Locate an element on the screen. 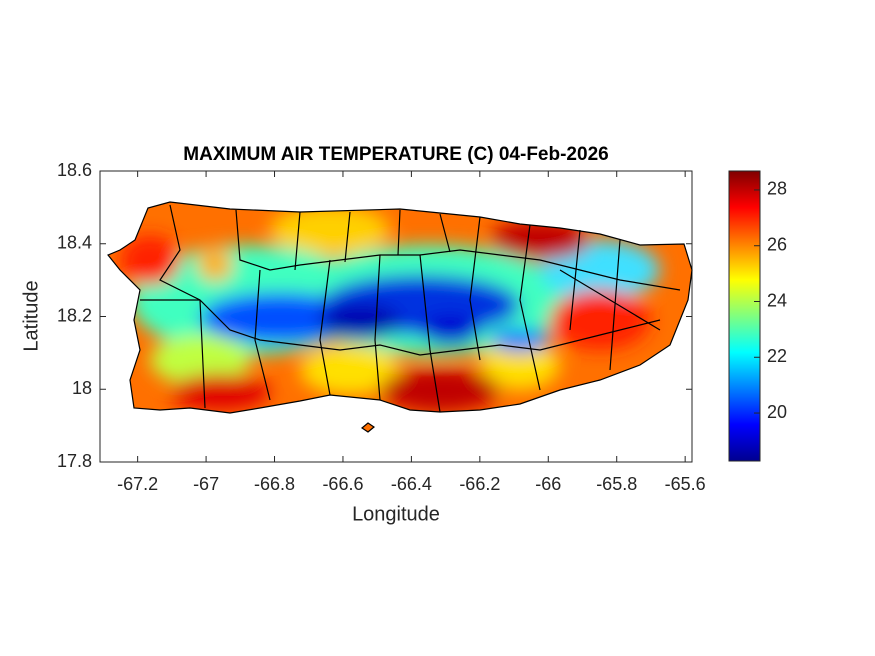  x-tick-label: -65.6 is located at coordinates (685, 484).